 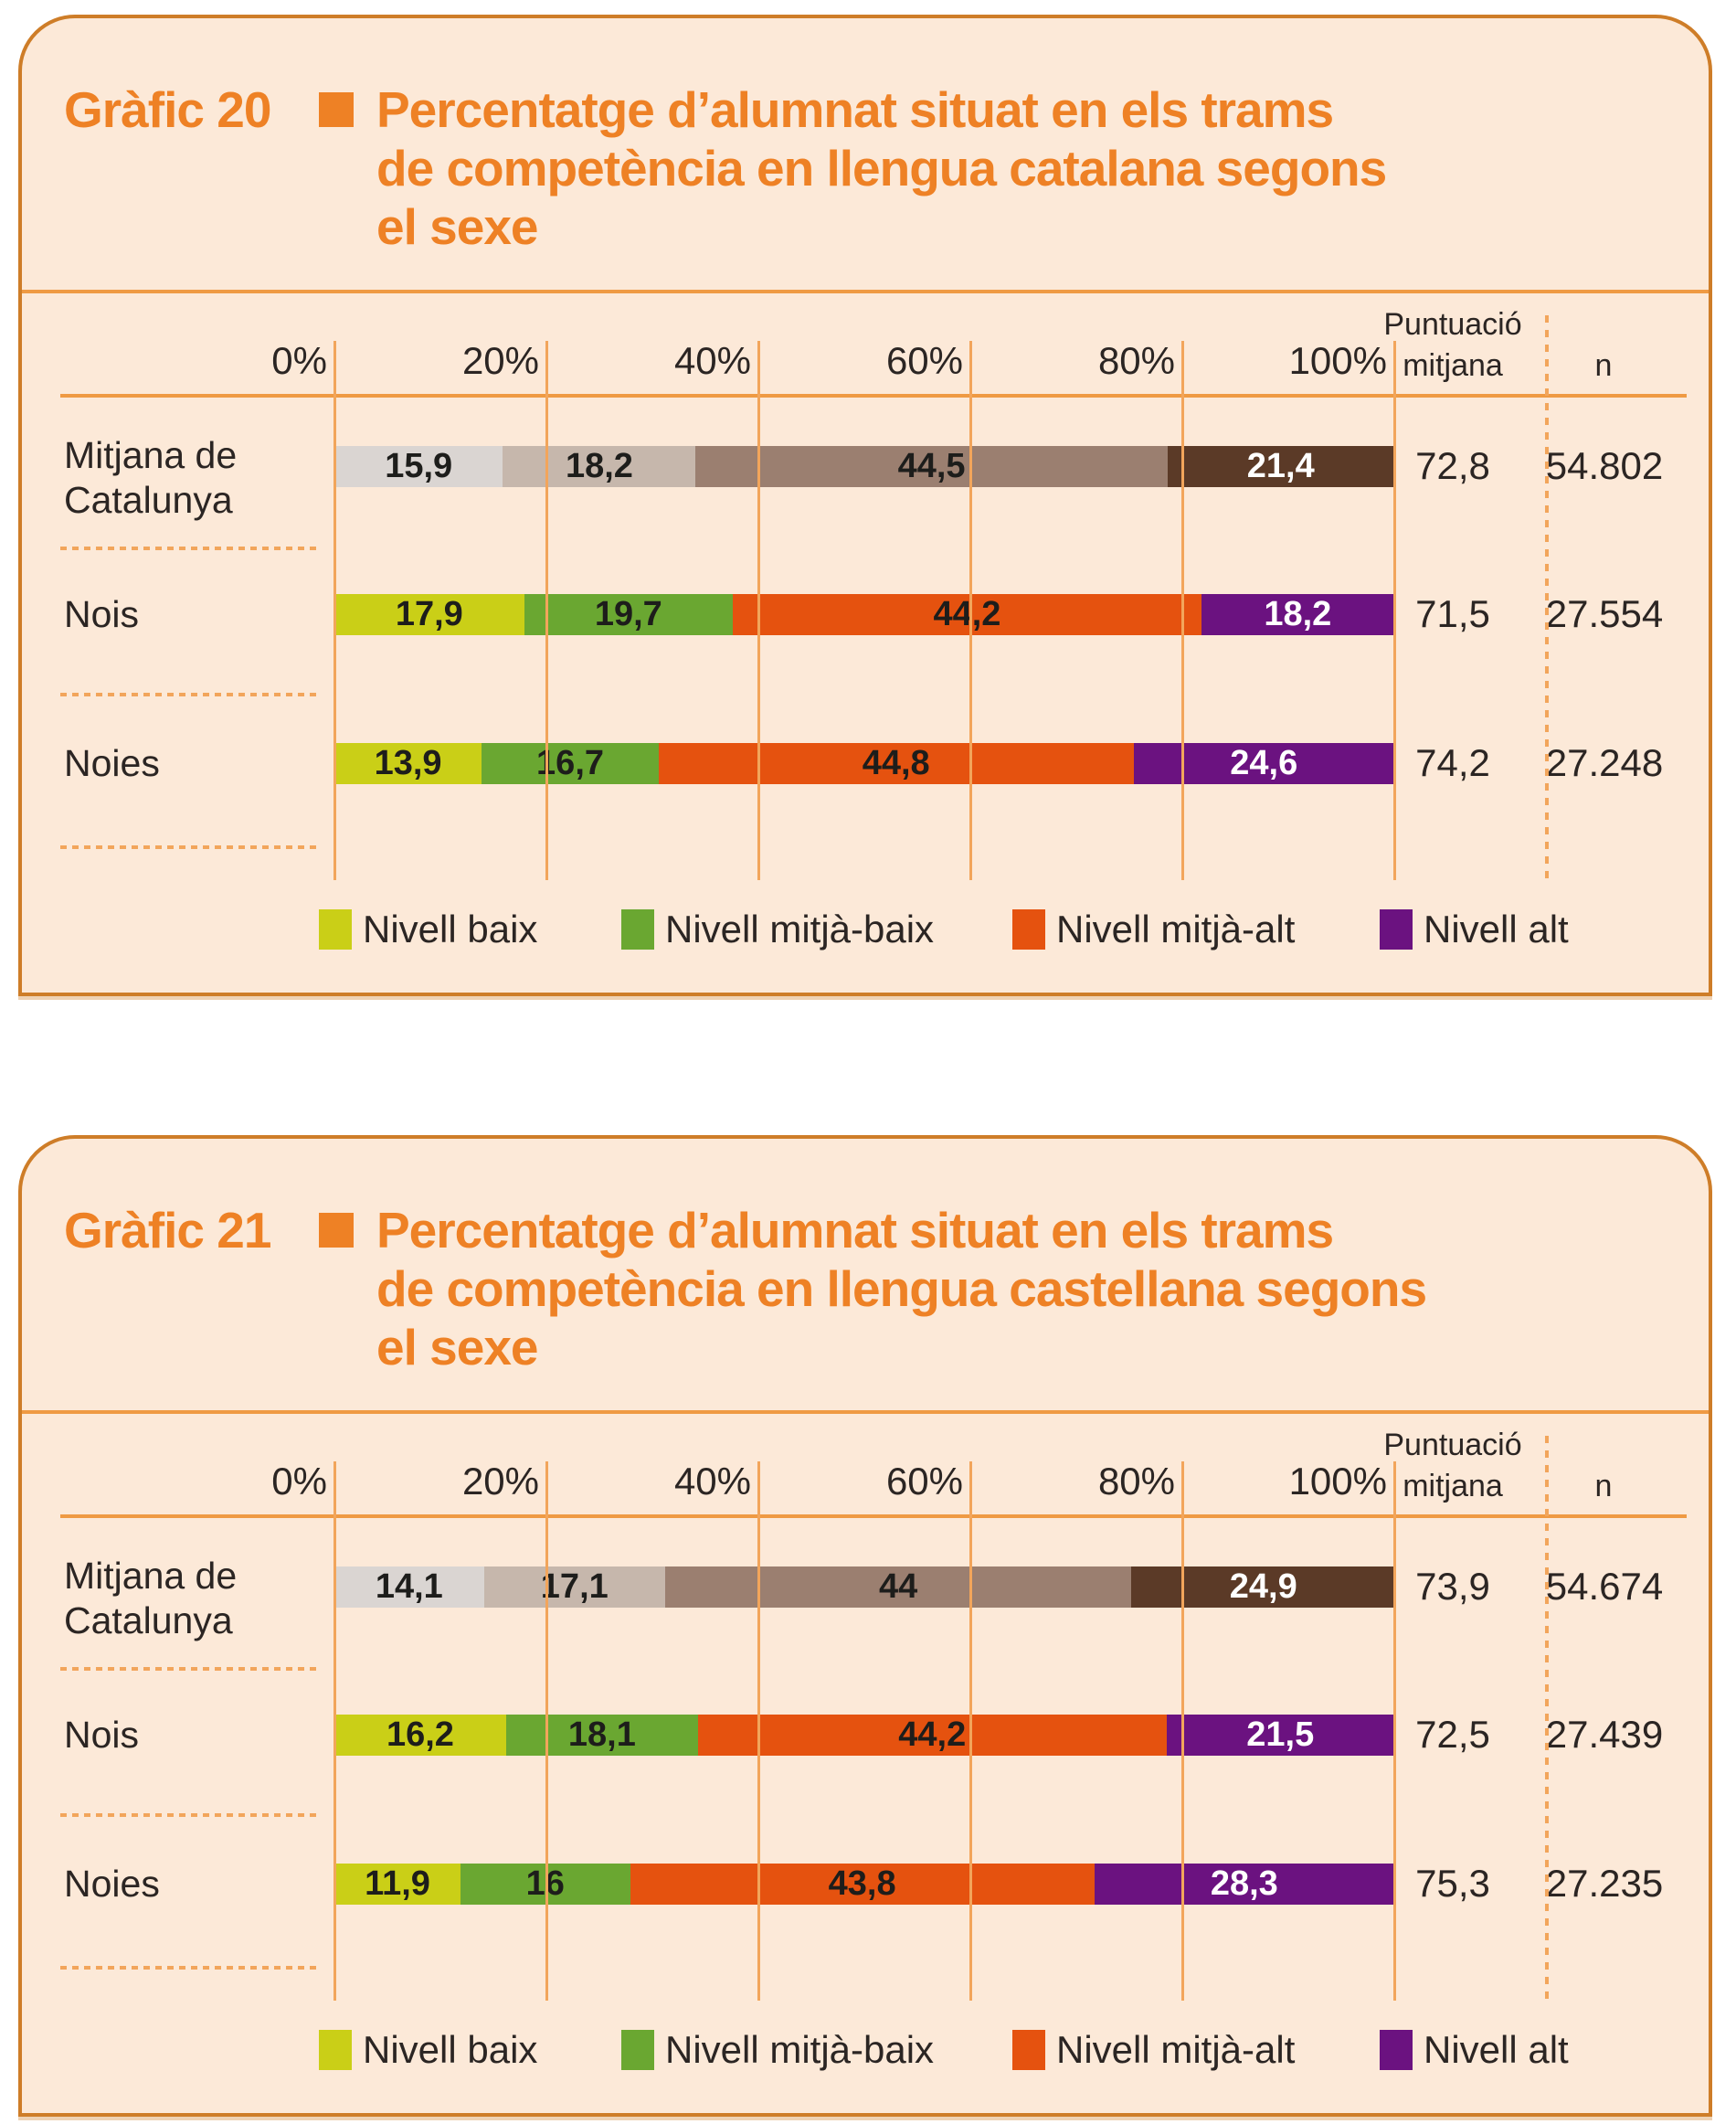 I want to click on stacked-bar-nois: 17,9 19,7 44,2 18,2, so click(x=864, y=615).